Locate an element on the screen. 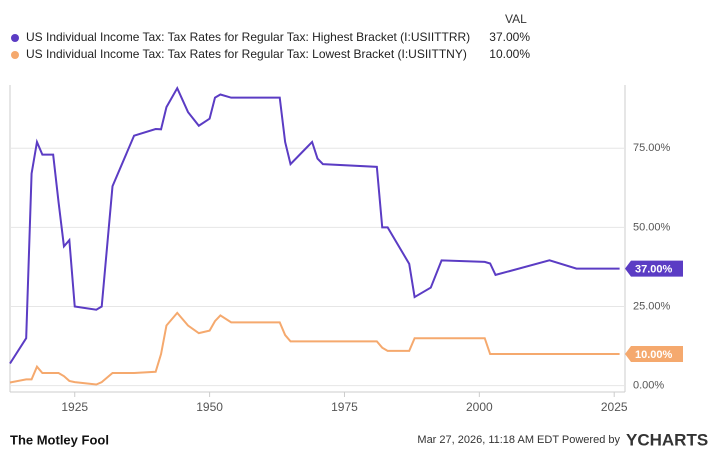 This screenshot has width=720, height=461. legend-value: 10.00% is located at coordinates (509, 54).